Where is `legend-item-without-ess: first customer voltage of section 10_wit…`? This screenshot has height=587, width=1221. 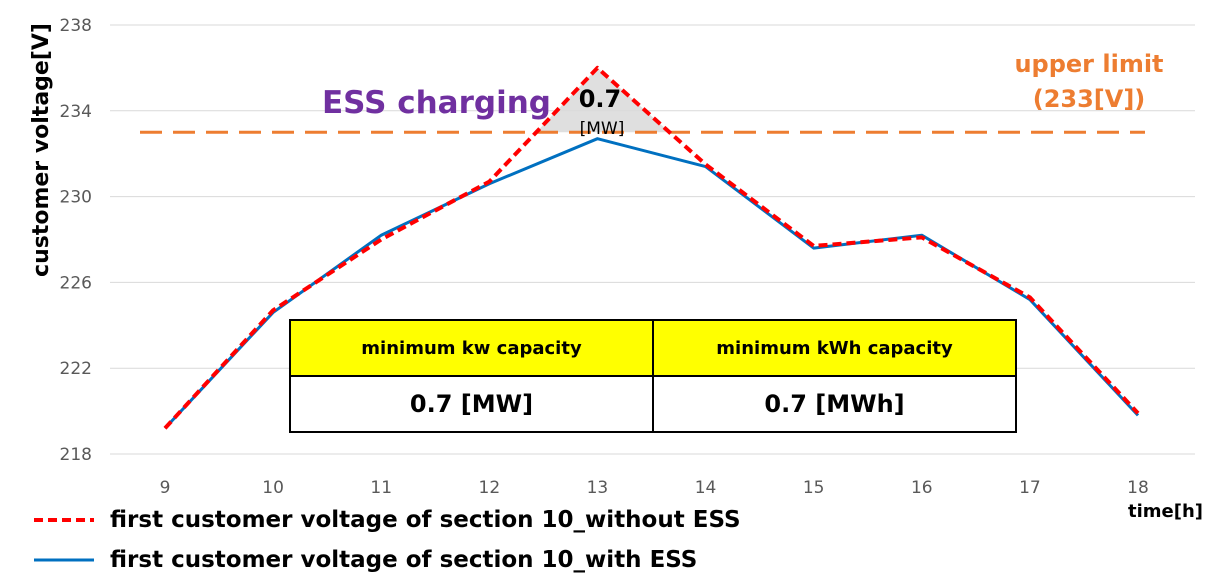
legend-item-without-ess: first customer voltage of section 10_wit… is located at coordinates (387, 520).